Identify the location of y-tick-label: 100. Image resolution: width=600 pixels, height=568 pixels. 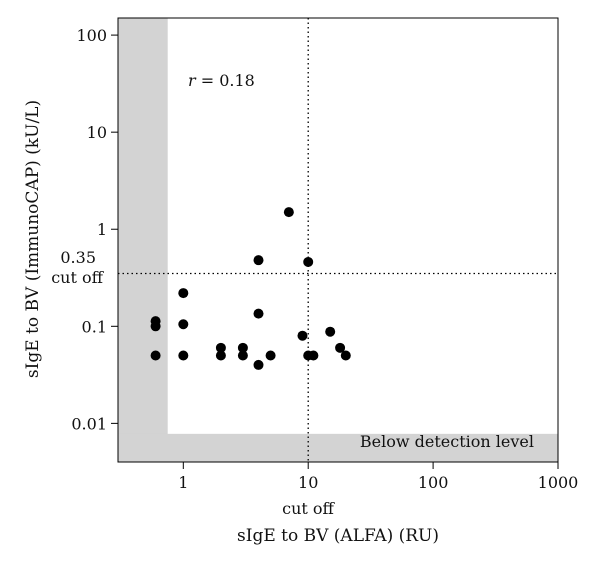
(91, 35).